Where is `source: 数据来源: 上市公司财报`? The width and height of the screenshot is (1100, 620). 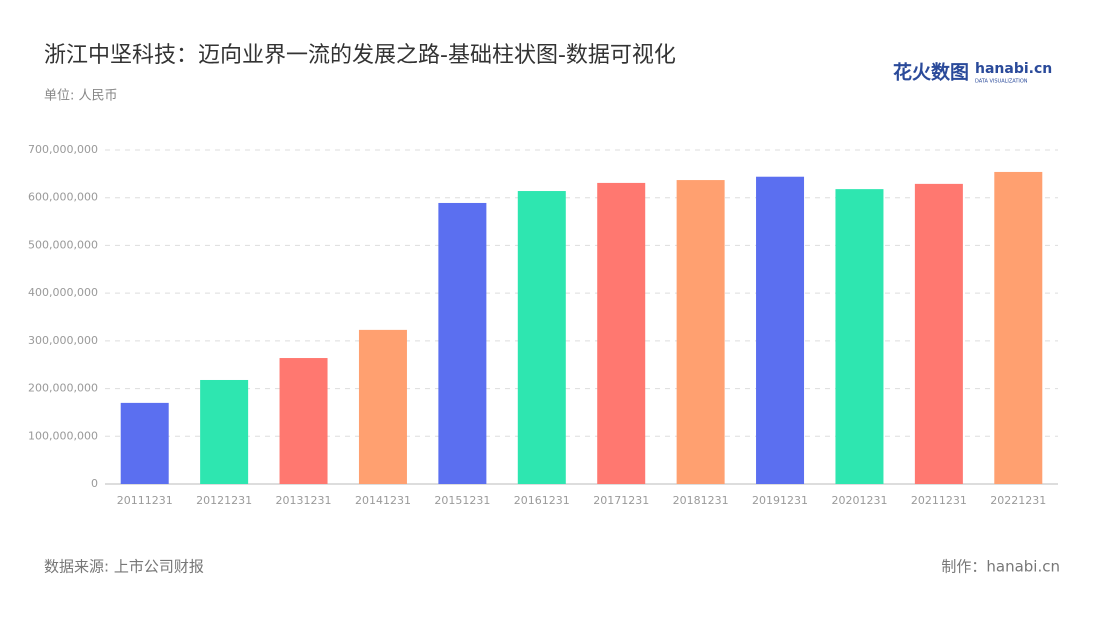 source: 数据来源: 上市公司财报 is located at coordinates (124, 567).